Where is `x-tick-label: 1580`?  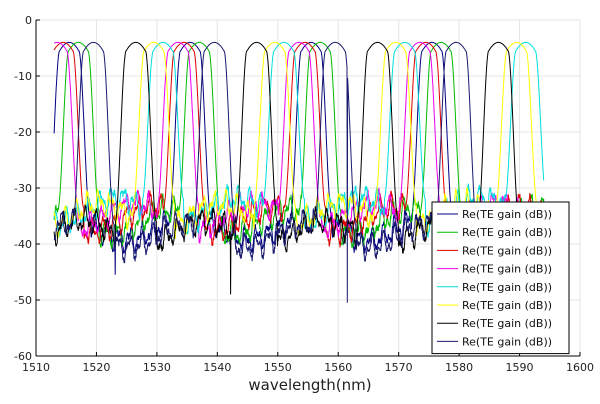 x-tick-label: 1580 is located at coordinates (459, 367).